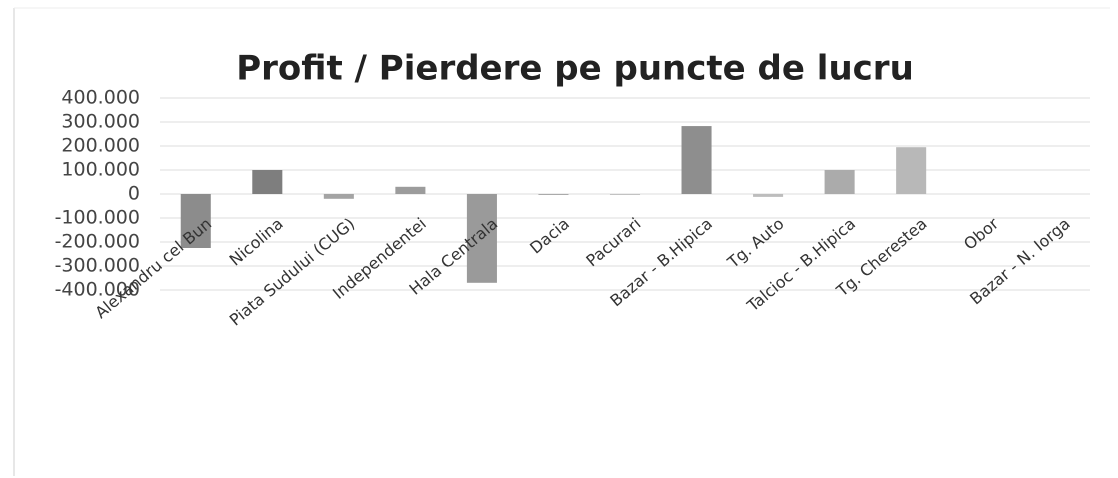  I want to click on y-tick-label: -400.000, so click(97, 290).